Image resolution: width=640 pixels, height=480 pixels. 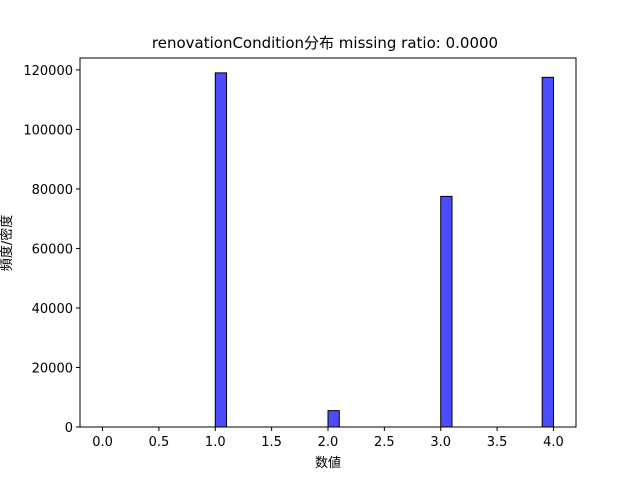 What do you see at coordinates (69, 428) in the screenshot?
I see `y-tick-label-0: 0` at bounding box center [69, 428].